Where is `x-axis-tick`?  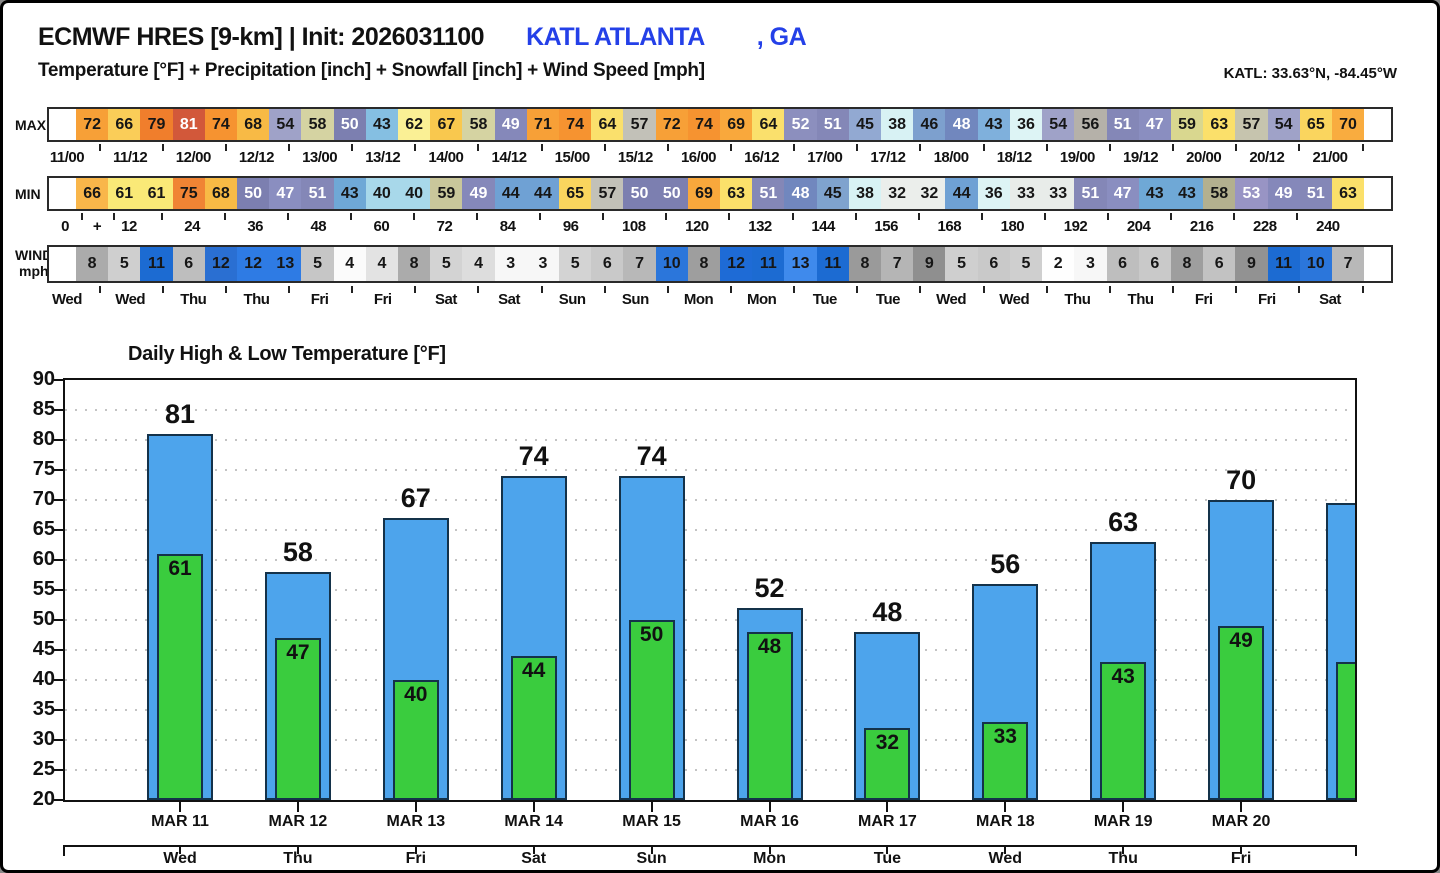 x-axis-tick is located at coordinates (180, 807).